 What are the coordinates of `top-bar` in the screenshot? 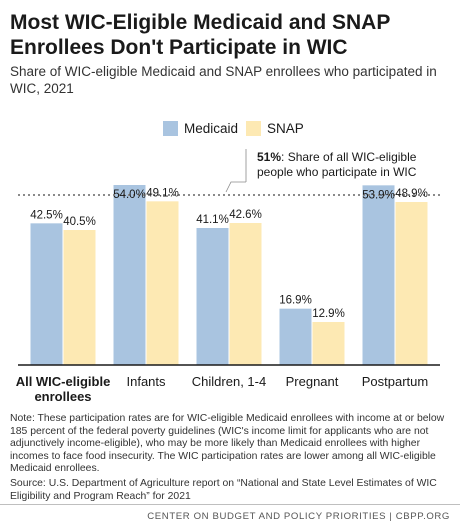 It's located at (230, 2).